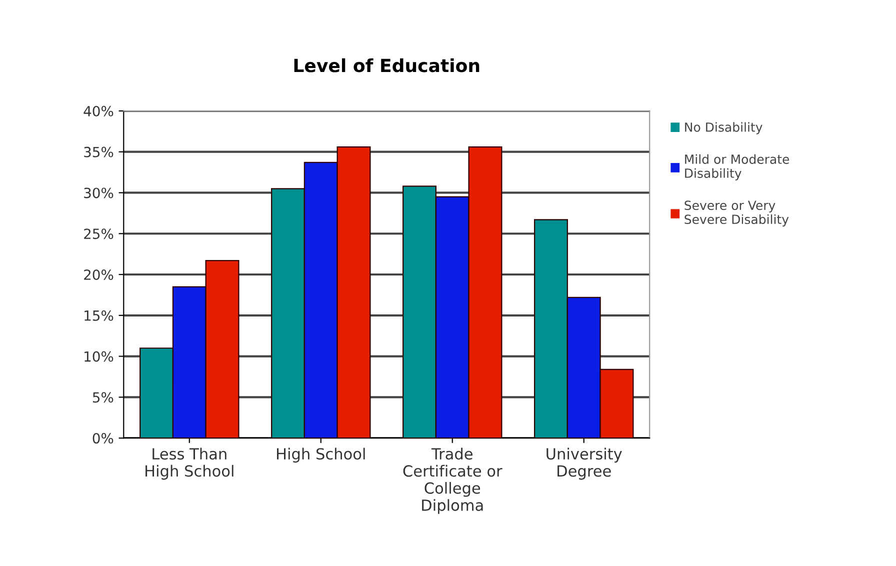  I want to click on legend-label: Mild or Moderate Disability, so click(737, 167).